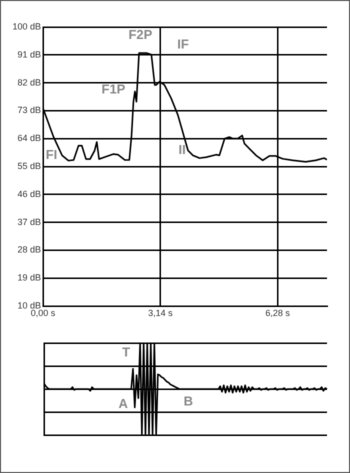 This screenshot has height=473, width=350. What do you see at coordinates (126, 352) in the screenshot?
I see `annotation: T` at bounding box center [126, 352].